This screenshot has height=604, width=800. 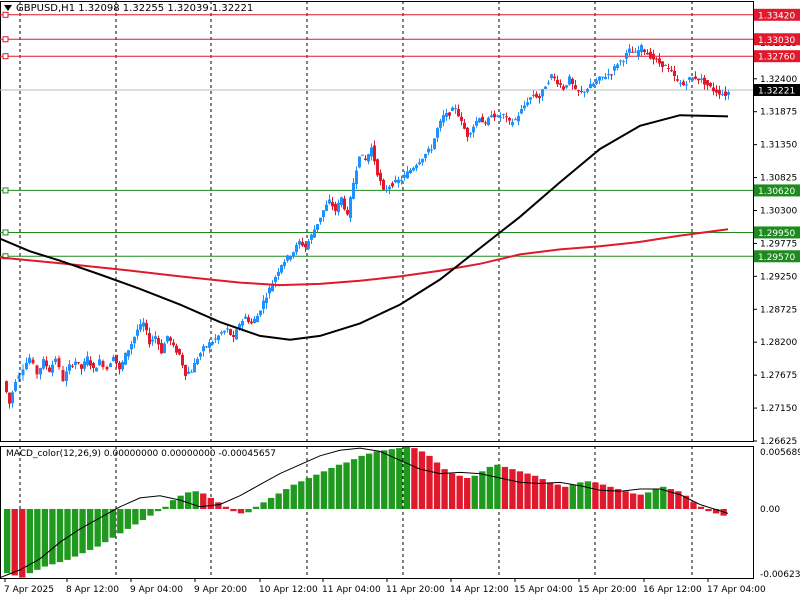 What do you see at coordinates (776, 58) in the screenshot?
I see `resistance-level-tag-label: 1.32760` at bounding box center [776, 58].